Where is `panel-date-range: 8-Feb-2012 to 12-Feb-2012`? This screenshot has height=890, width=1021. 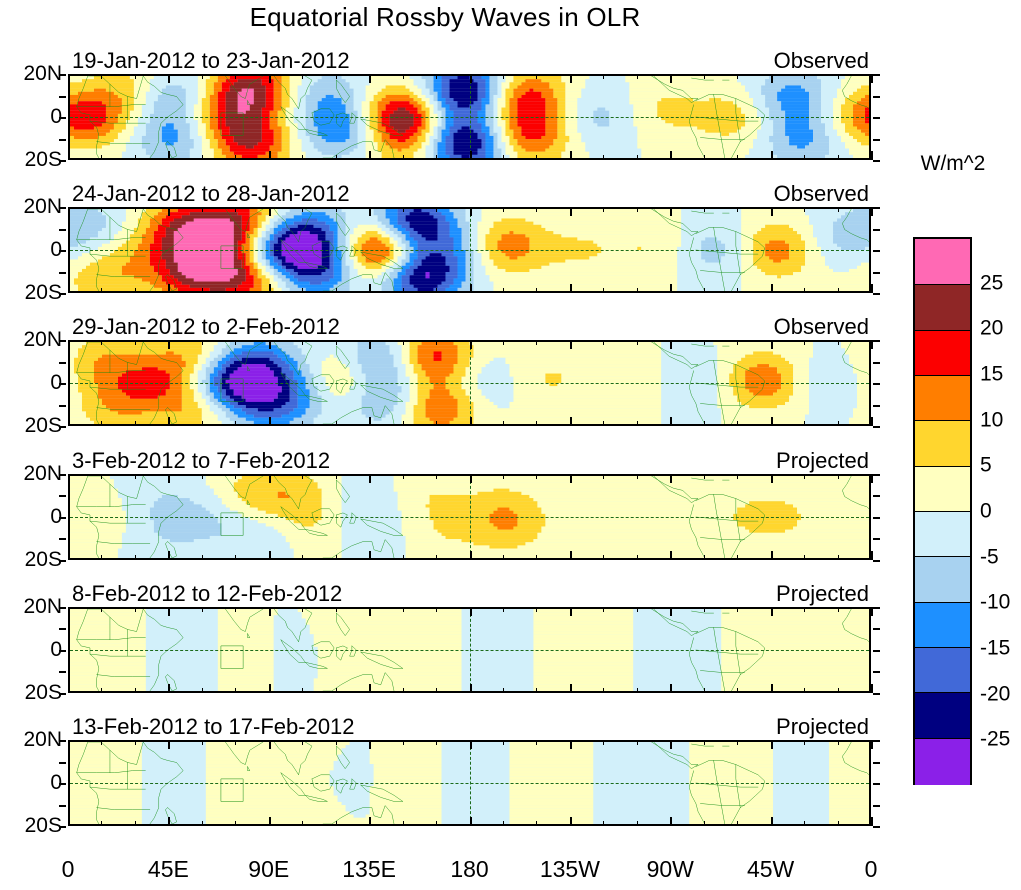 panel-date-range: 8-Feb-2012 to 12-Feb-2012 is located at coordinates (207, 593).